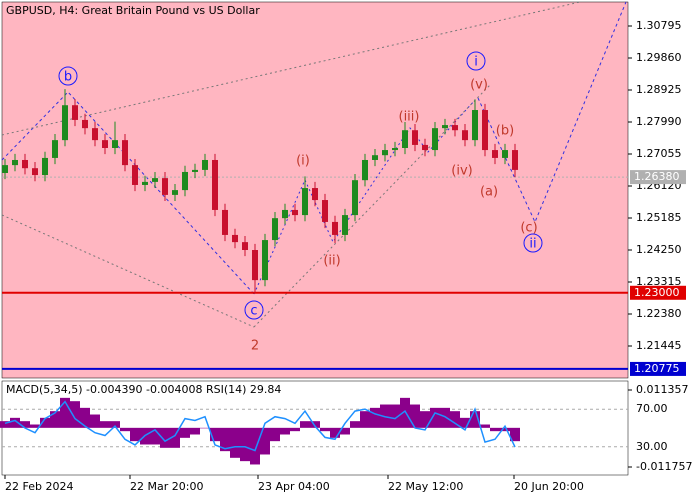 This screenshot has height=500, width=700. What do you see at coordinates (664, 466) in the screenshot?
I see `macd-tick-label: -0.011757` at bounding box center [664, 466].